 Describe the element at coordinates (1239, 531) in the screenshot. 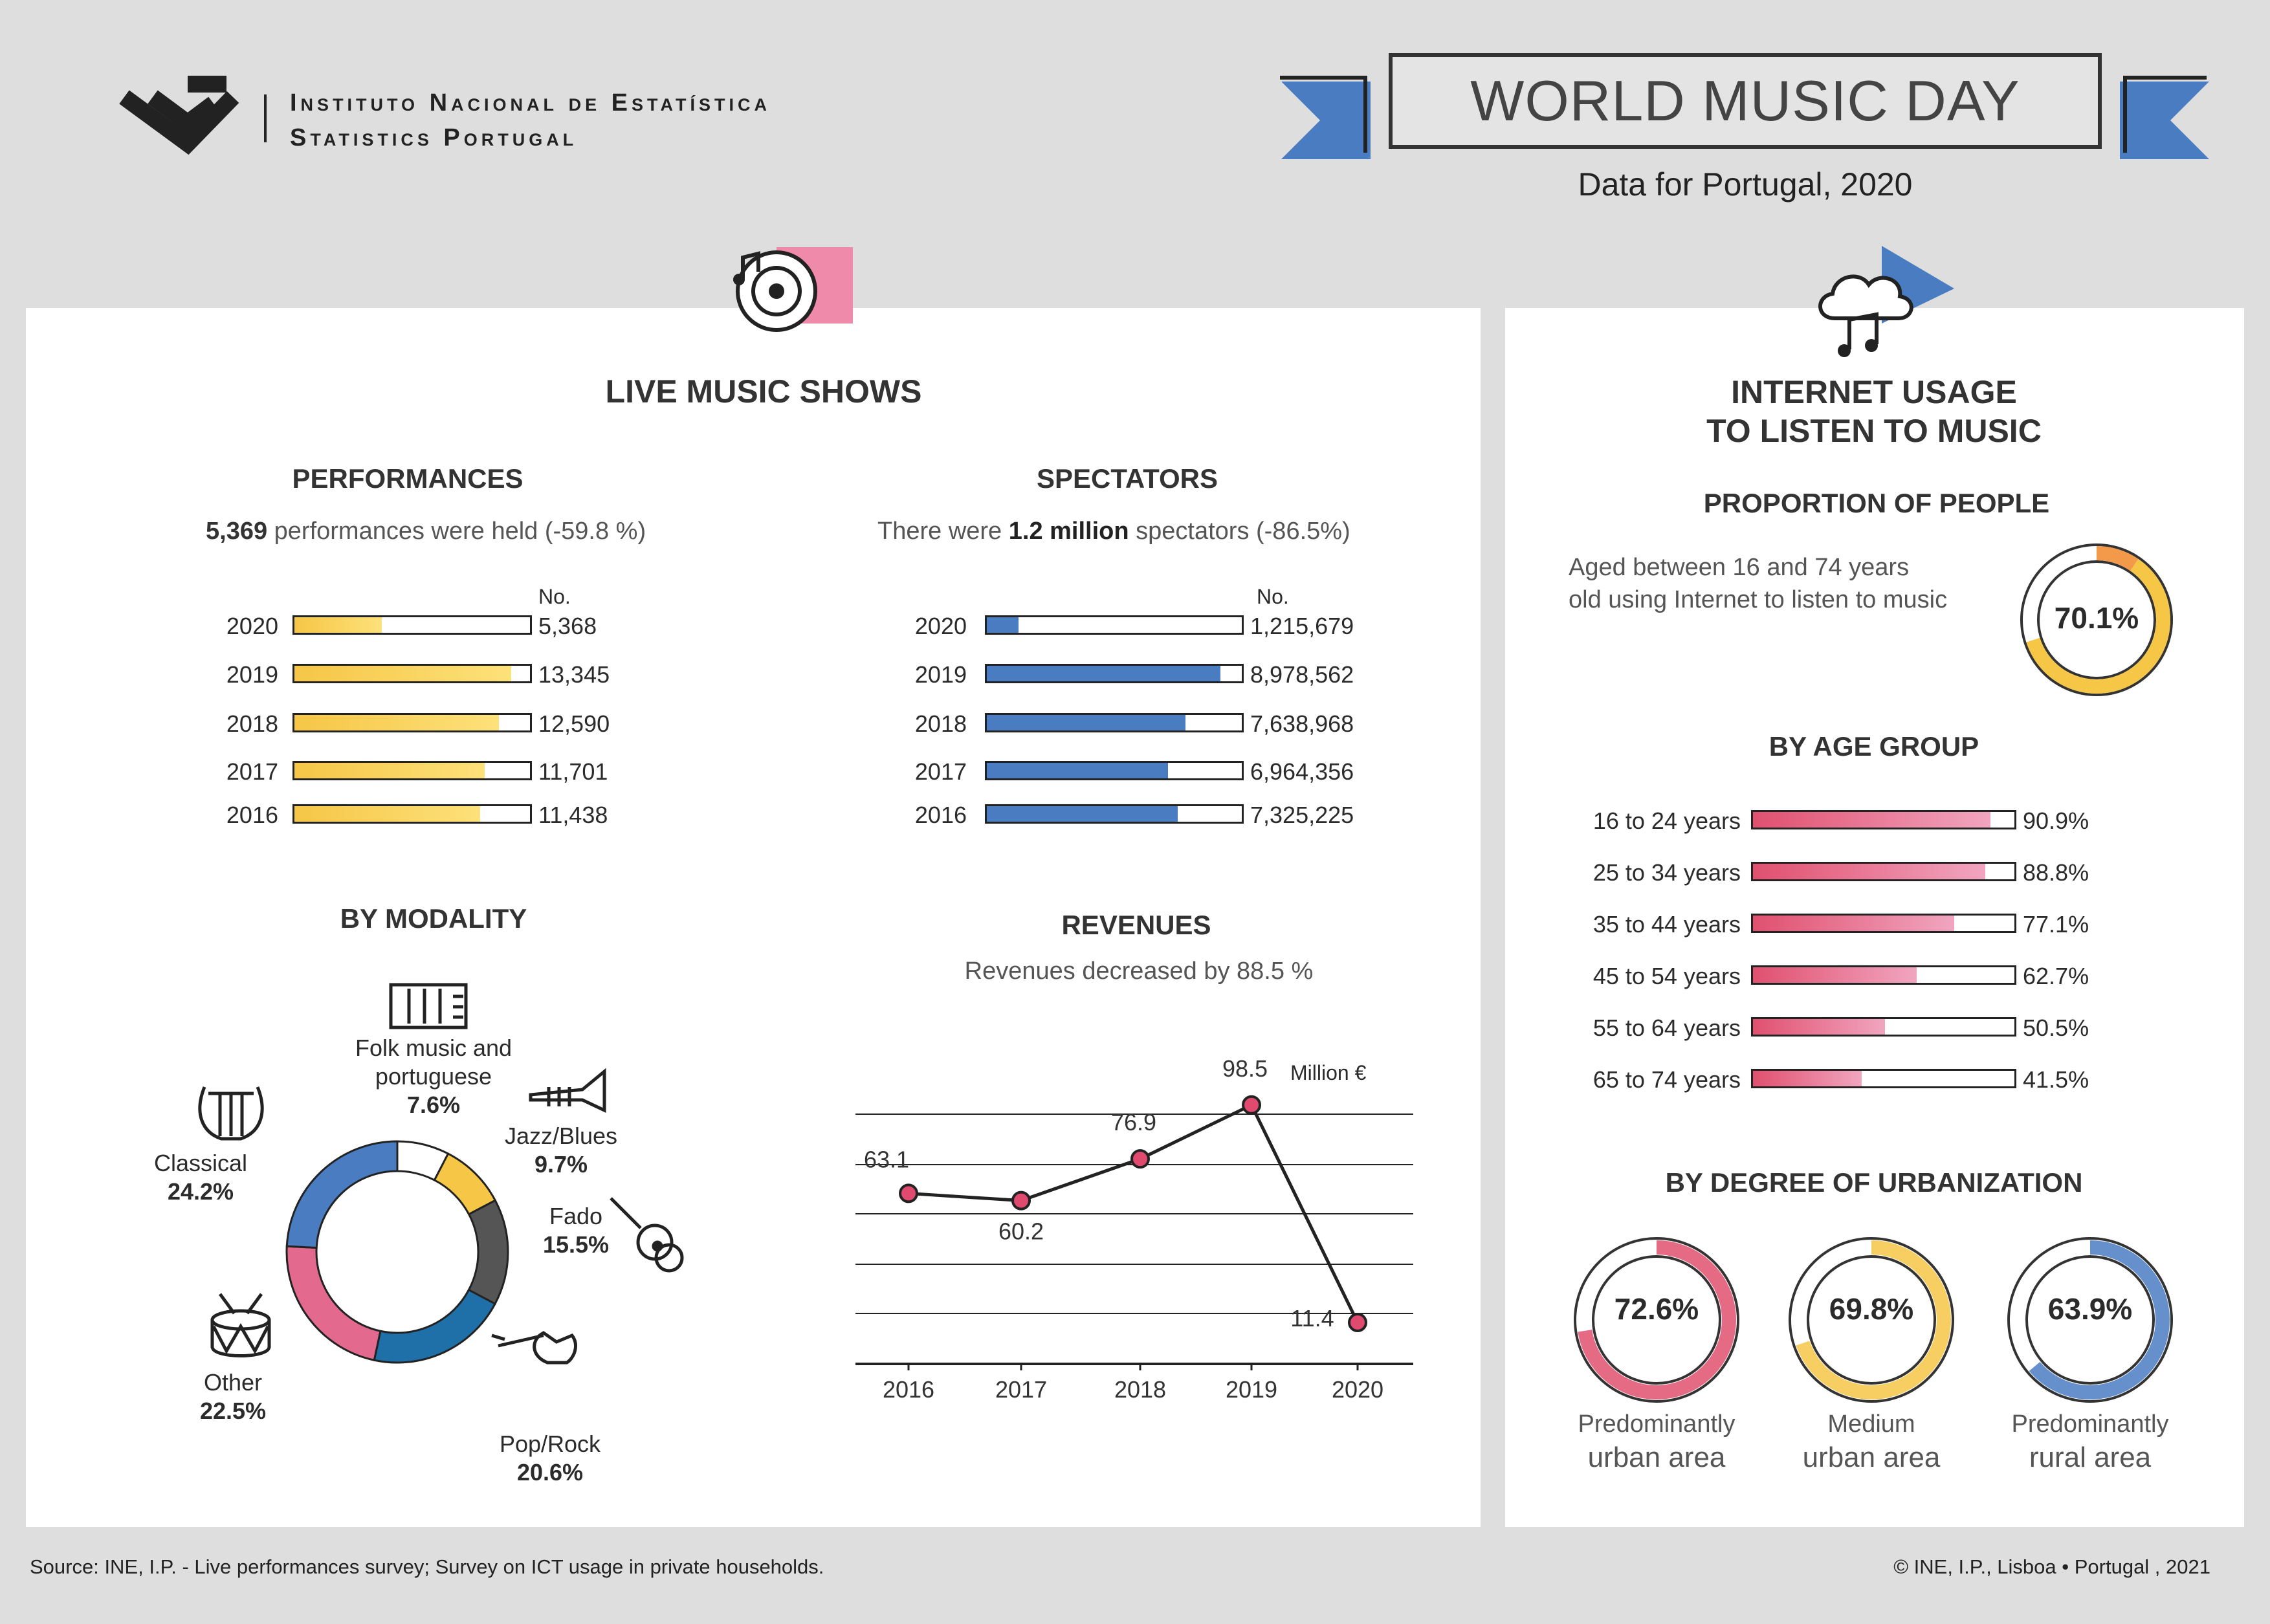

I see `spectators-summary-post: spectators (-86.5%)` at that location.